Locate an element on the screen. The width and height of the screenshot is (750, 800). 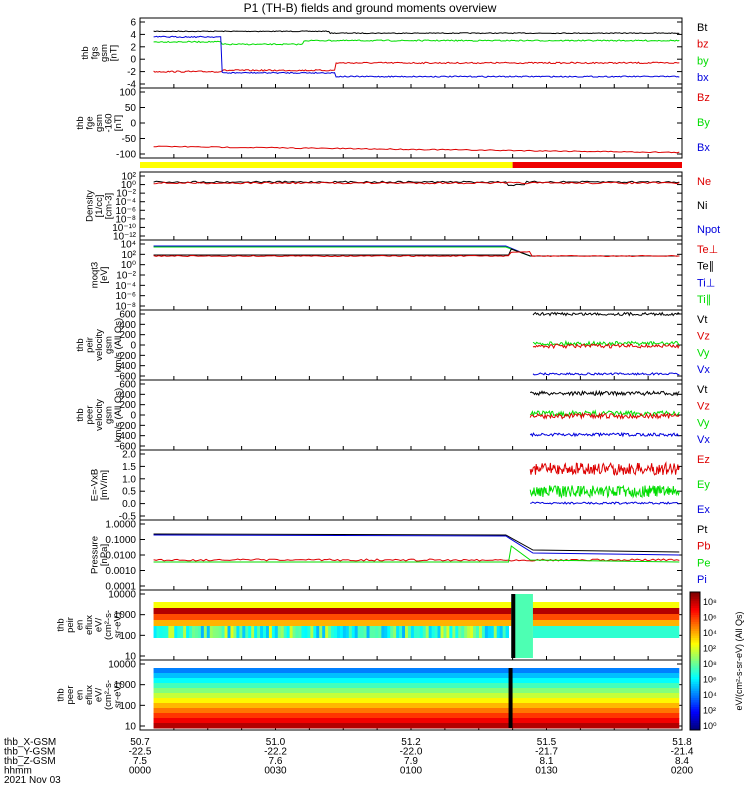
series-ex is located at coordinates (605, 503).